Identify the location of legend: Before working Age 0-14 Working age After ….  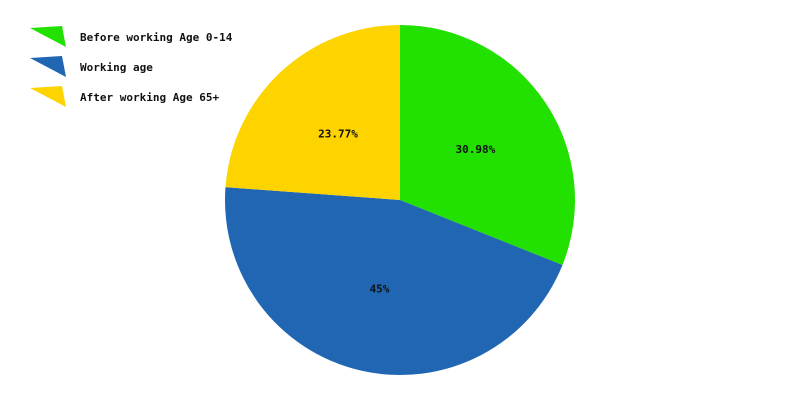
(131, 66).